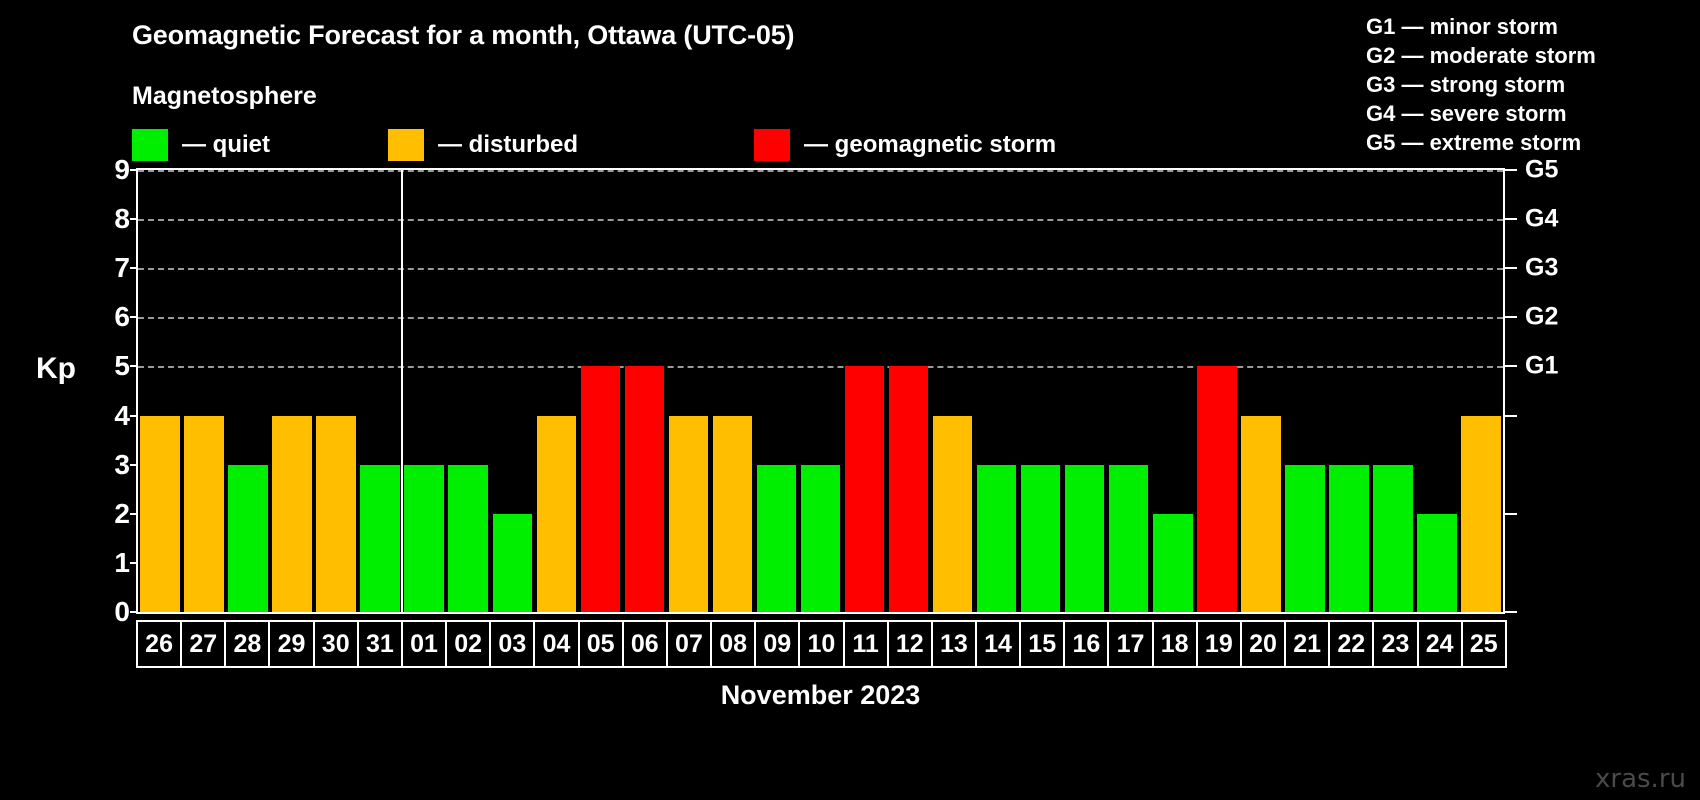 The width and height of the screenshot is (1700, 800). What do you see at coordinates (1263, 644) in the screenshot?
I see `date-label-20: 20` at bounding box center [1263, 644].